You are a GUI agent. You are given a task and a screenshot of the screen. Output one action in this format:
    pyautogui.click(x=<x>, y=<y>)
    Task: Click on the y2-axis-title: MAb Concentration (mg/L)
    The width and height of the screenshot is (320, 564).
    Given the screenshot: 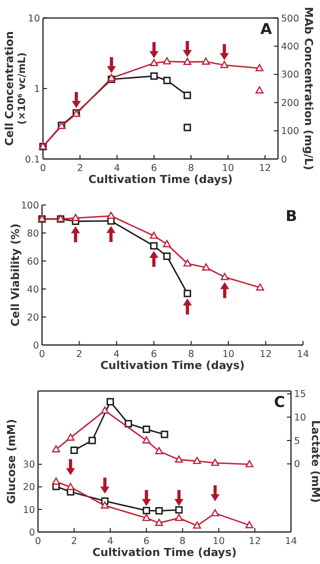 What is the action you would take?
    pyautogui.click(x=308, y=88)
    